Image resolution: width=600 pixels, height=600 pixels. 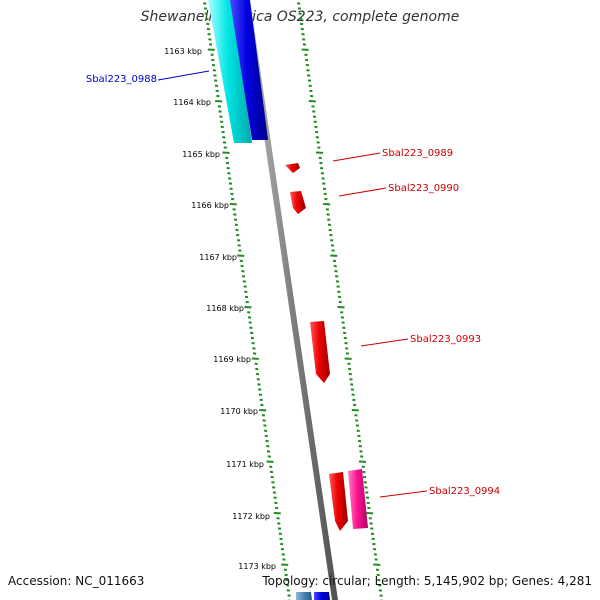 I want to click on gene-label-0993: Sbal223_0993, so click(x=445, y=339).